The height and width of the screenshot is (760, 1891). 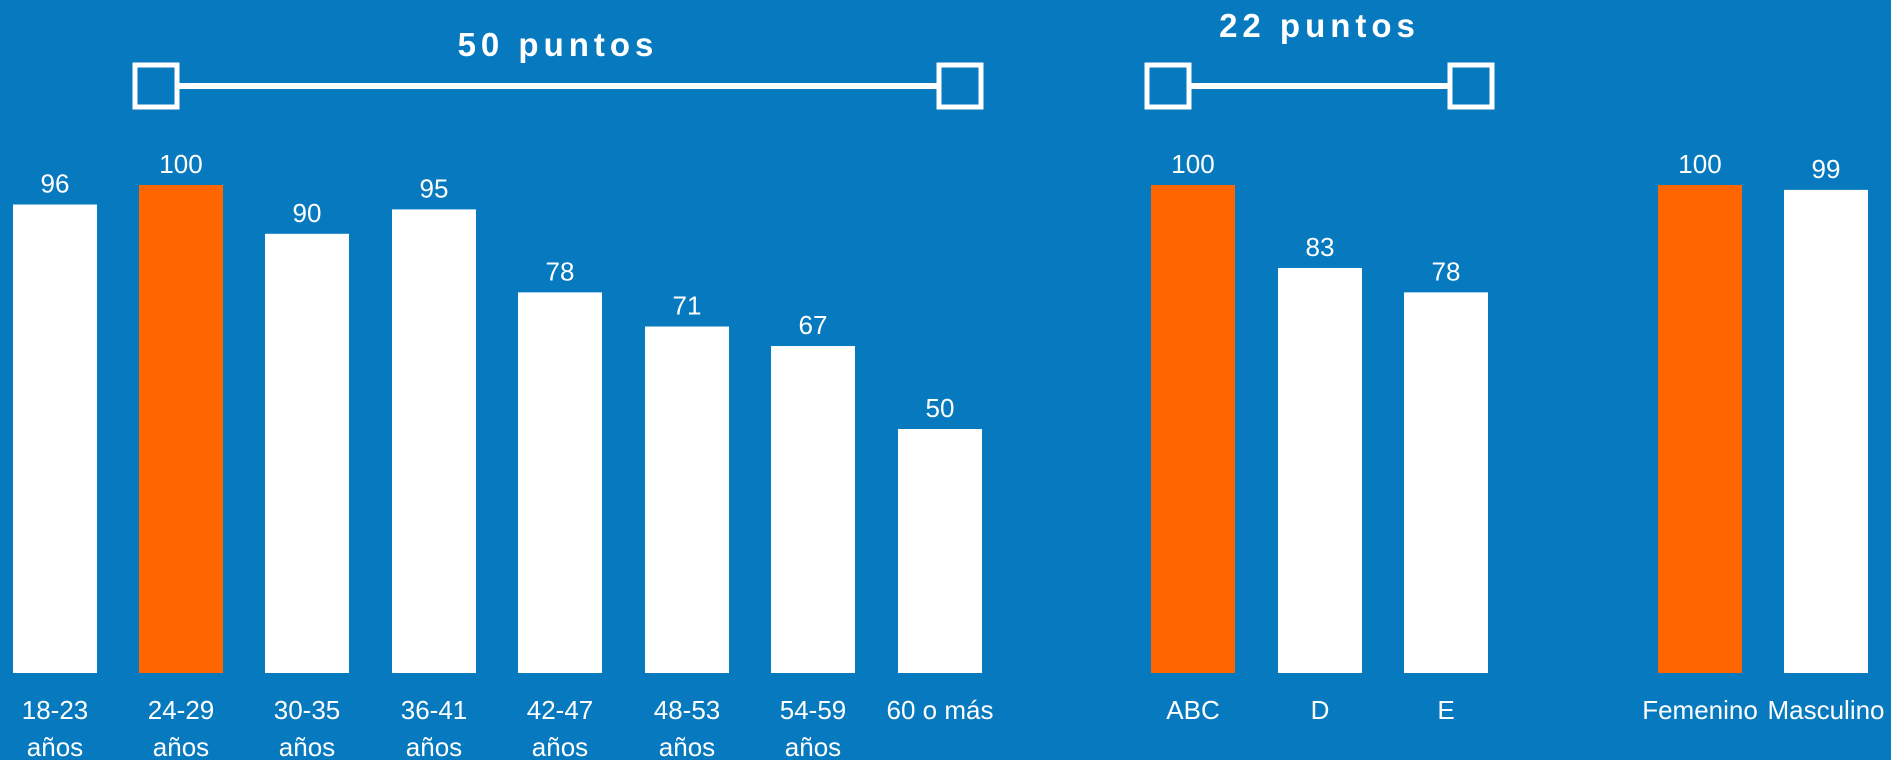 I want to click on category-label: Femenino, so click(x=1700, y=710).